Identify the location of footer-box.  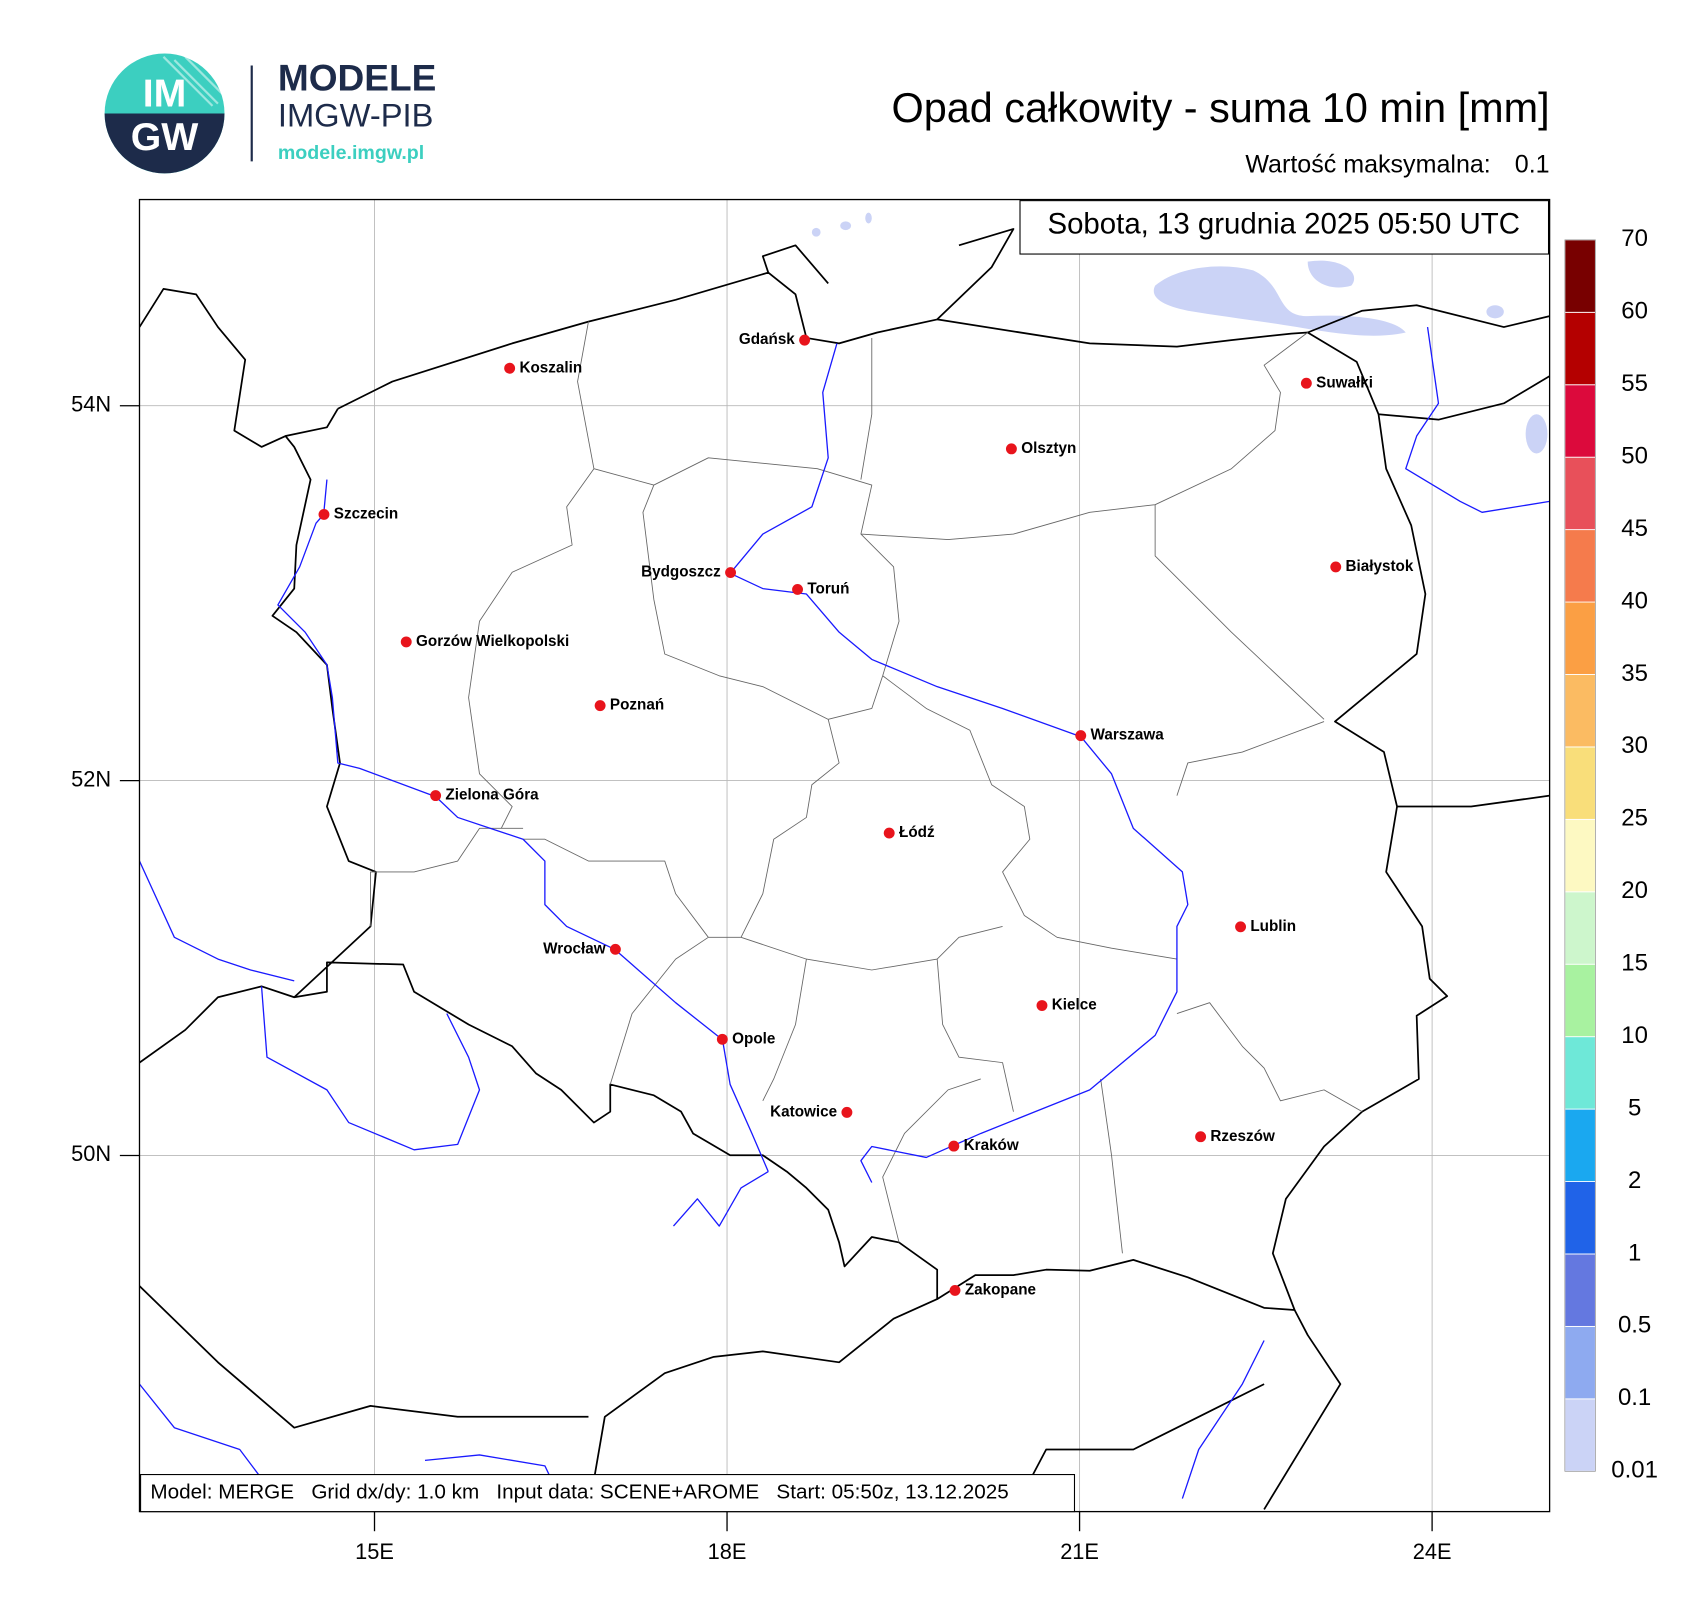
(608, 1493).